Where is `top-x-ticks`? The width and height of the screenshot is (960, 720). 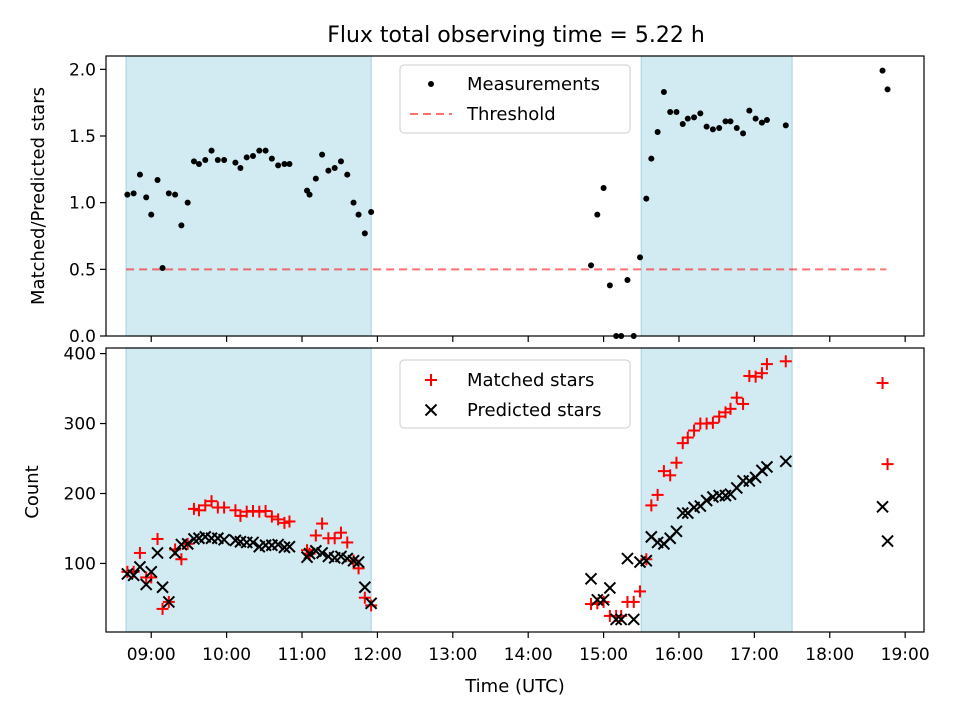
top-x-ticks is located at coordinates (528, 339).